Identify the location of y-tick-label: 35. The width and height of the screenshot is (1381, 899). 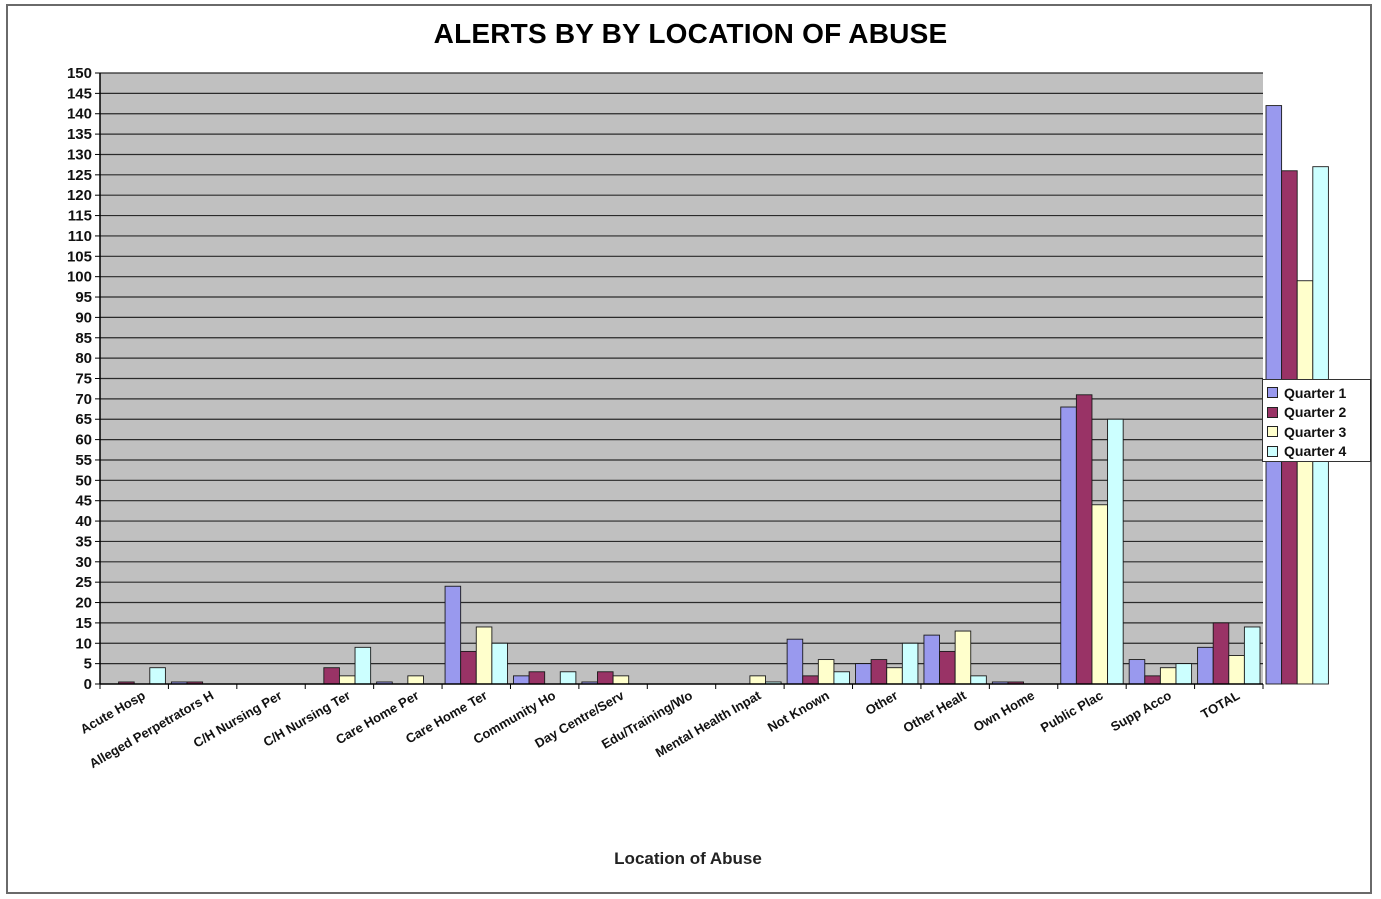
(83, 541).